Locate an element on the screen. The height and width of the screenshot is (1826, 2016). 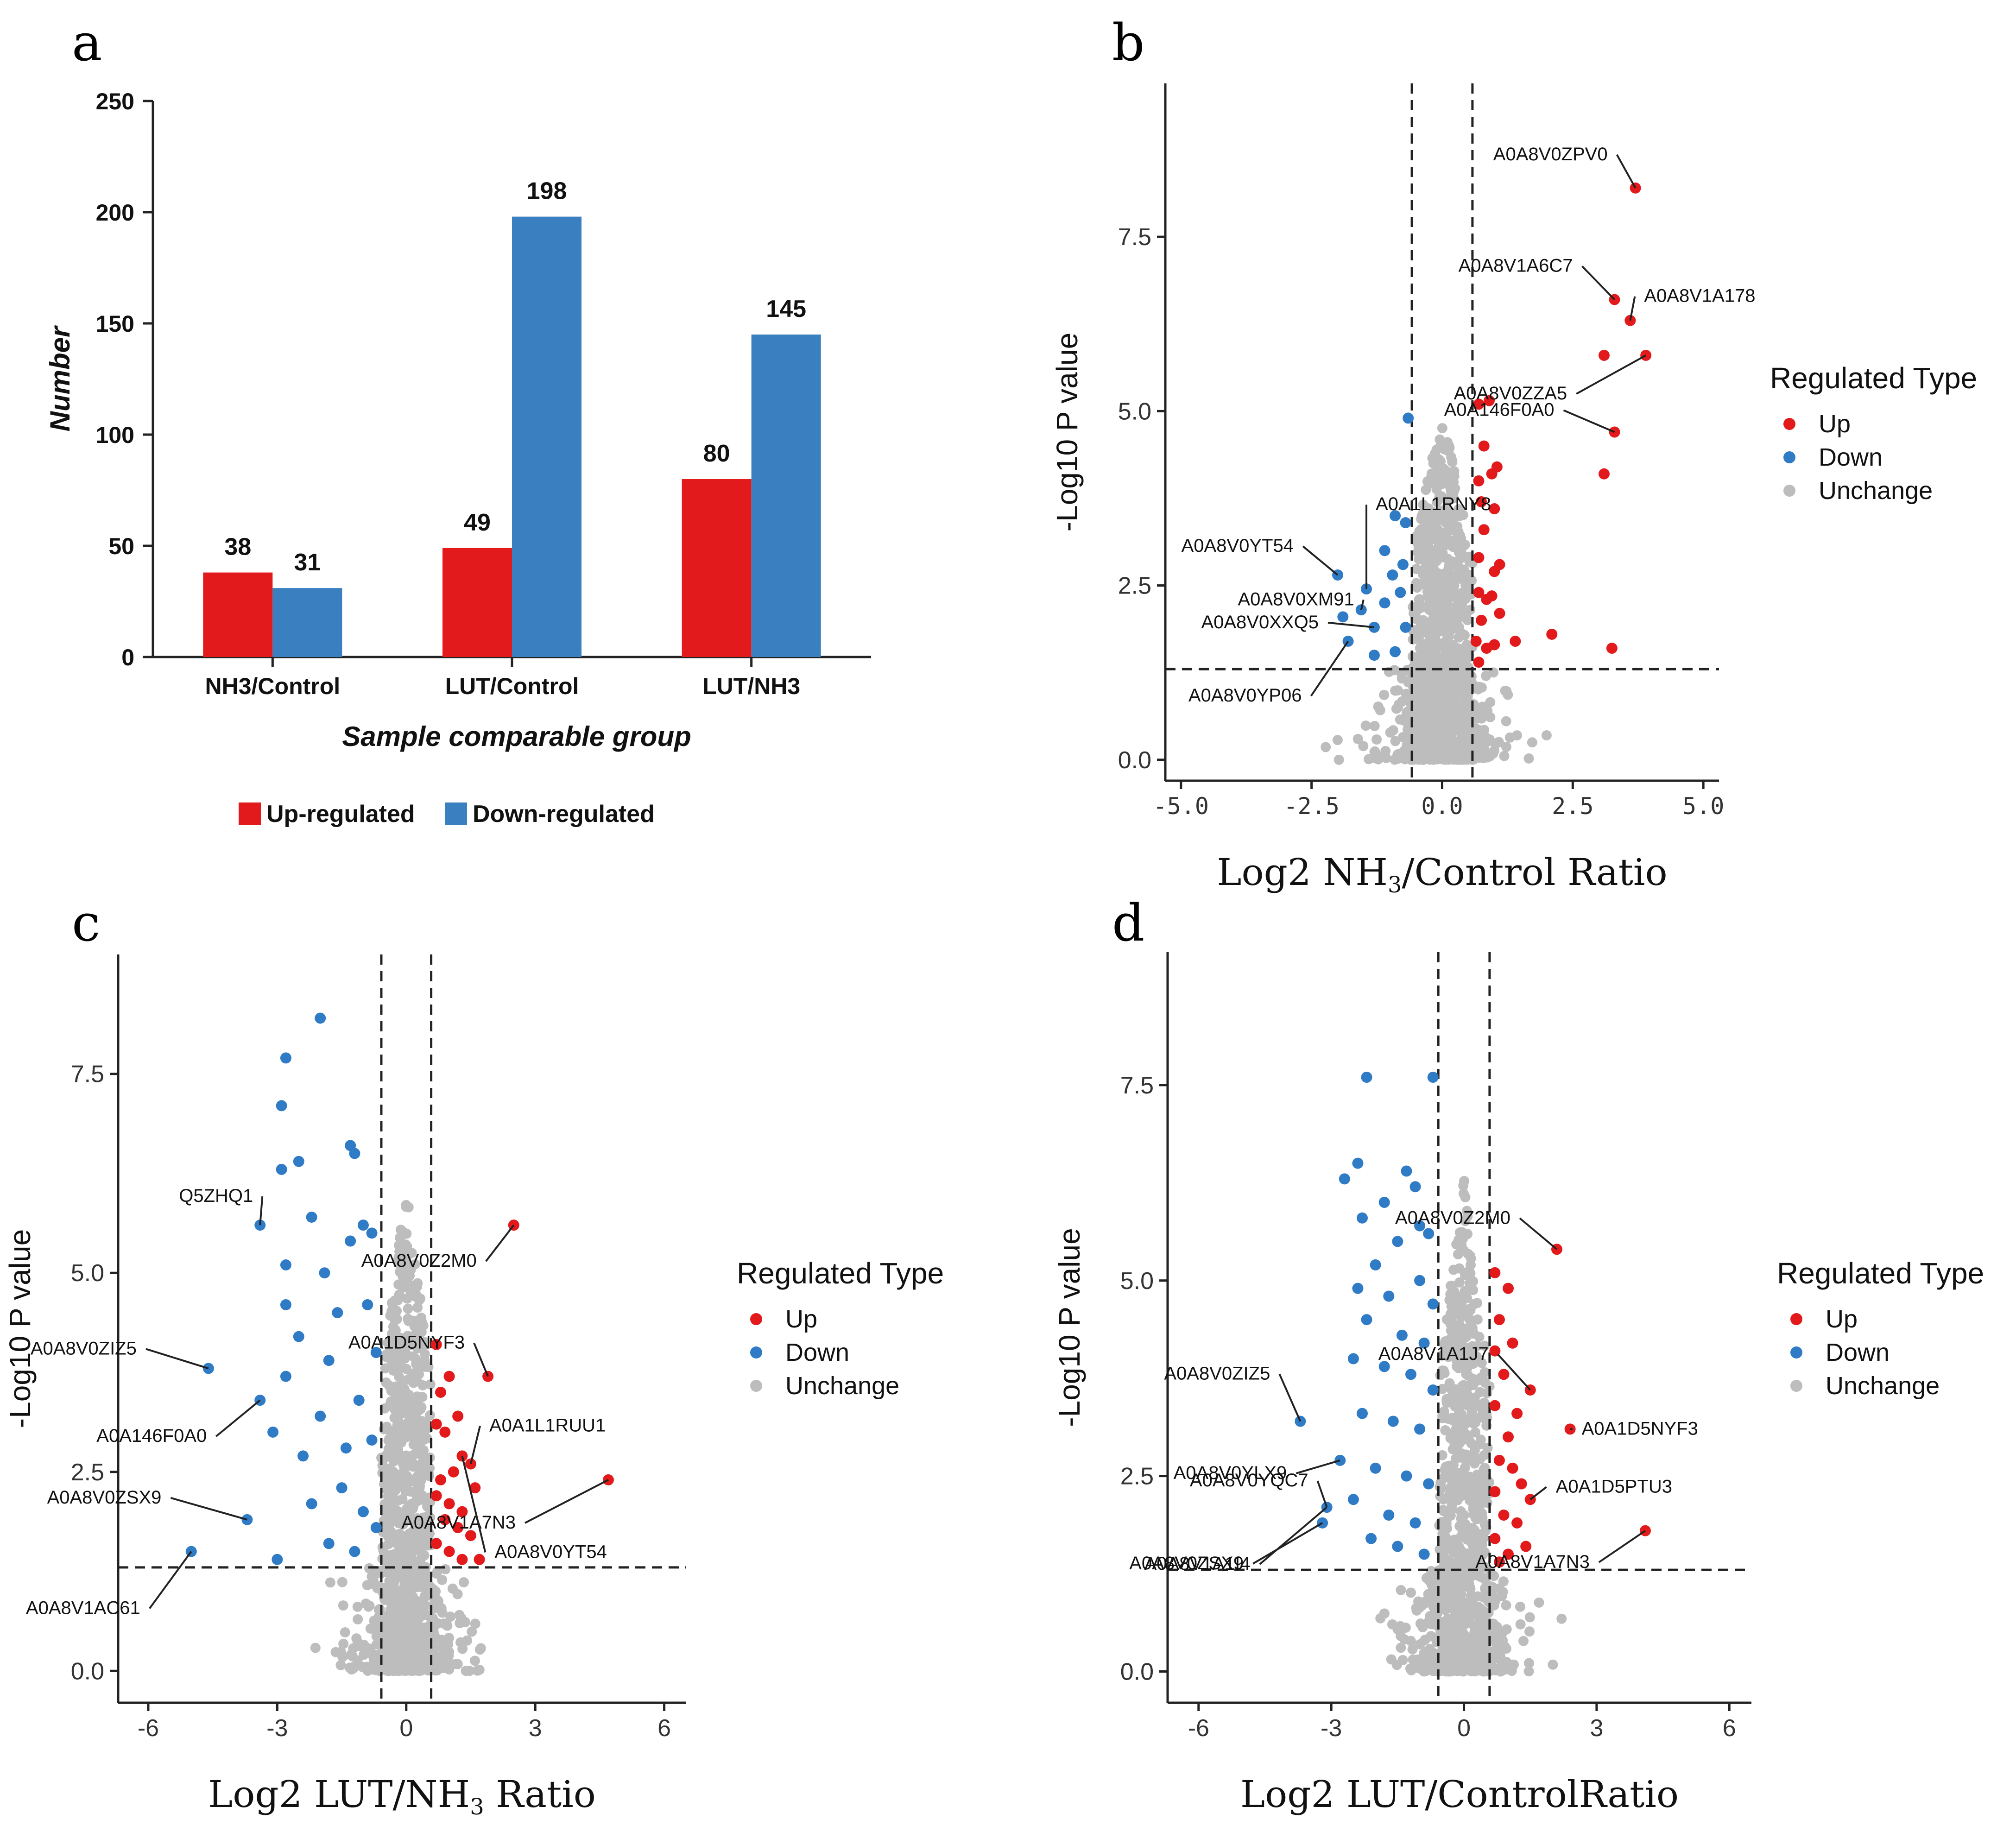
x-axis-title: Log2 NH3/Control Ratio is located at coordinates (1442, 874).